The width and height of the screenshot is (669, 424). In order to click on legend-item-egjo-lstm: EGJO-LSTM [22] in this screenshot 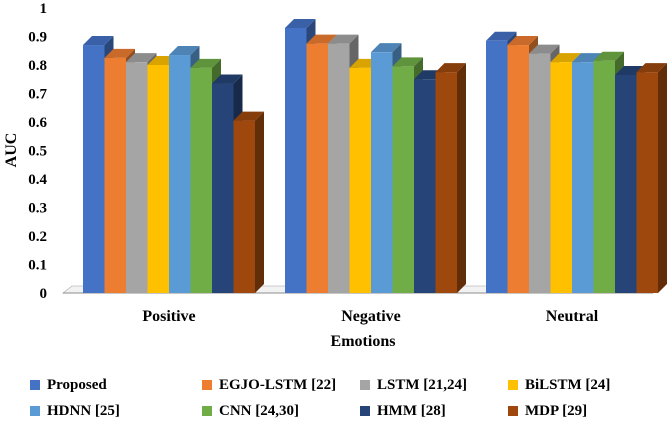, I will do `click(281, 385)`.